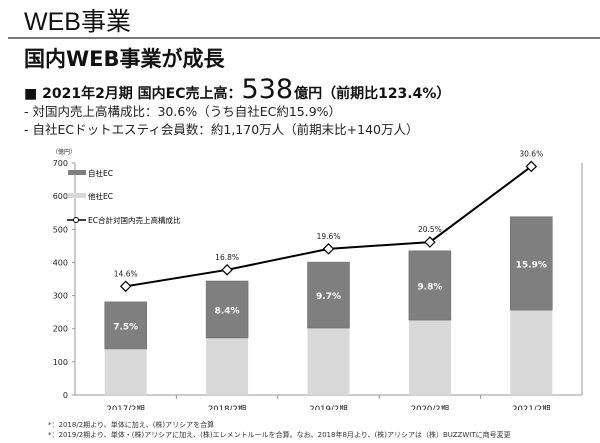  I want to click on own-ec-label: 8.4%, so click(227, 311).